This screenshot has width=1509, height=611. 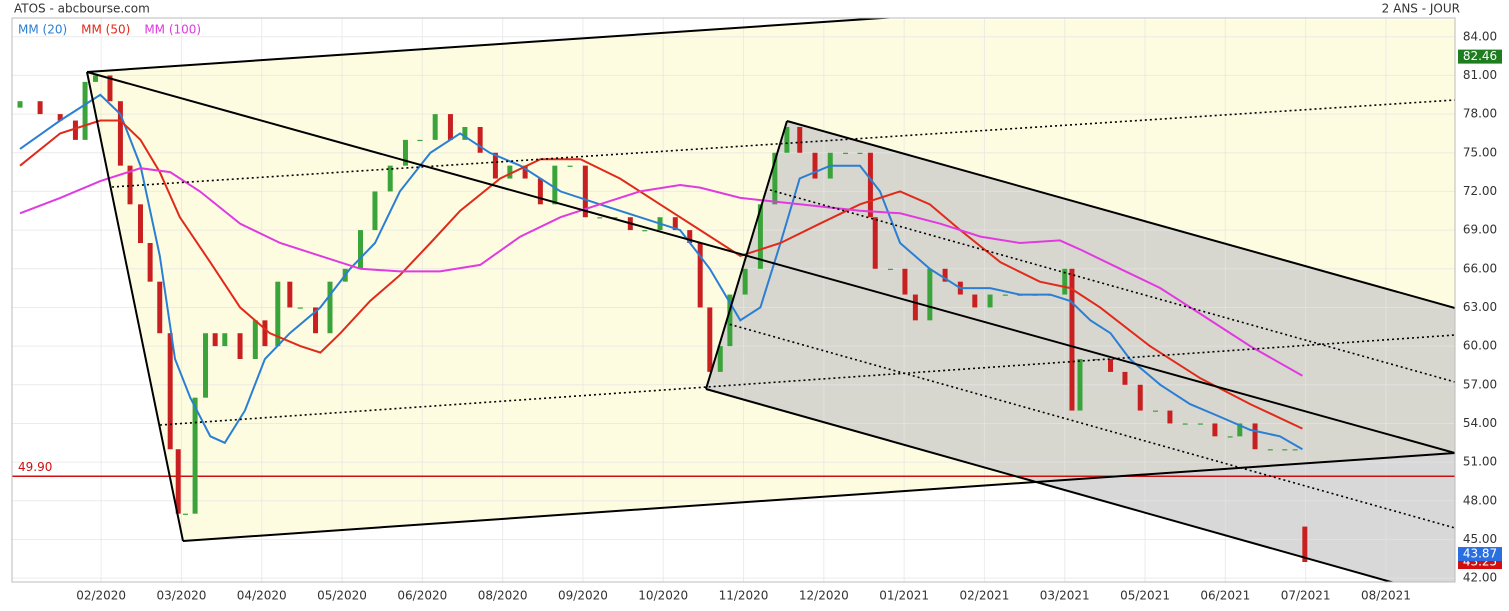 I want to click on y-tick-label: 78.00, so click(x=1480, y=114).